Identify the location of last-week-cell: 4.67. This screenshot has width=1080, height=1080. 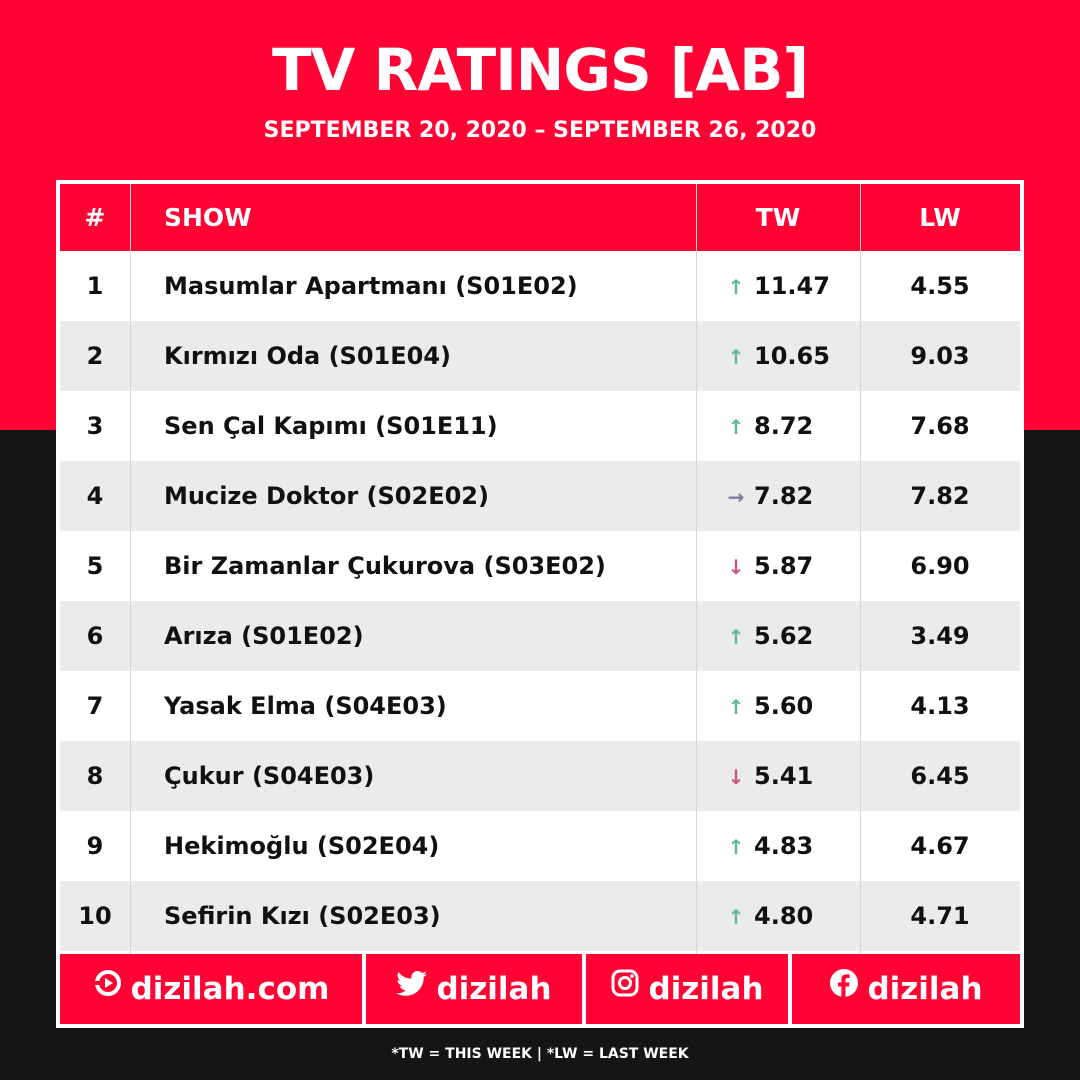
(940, 846).